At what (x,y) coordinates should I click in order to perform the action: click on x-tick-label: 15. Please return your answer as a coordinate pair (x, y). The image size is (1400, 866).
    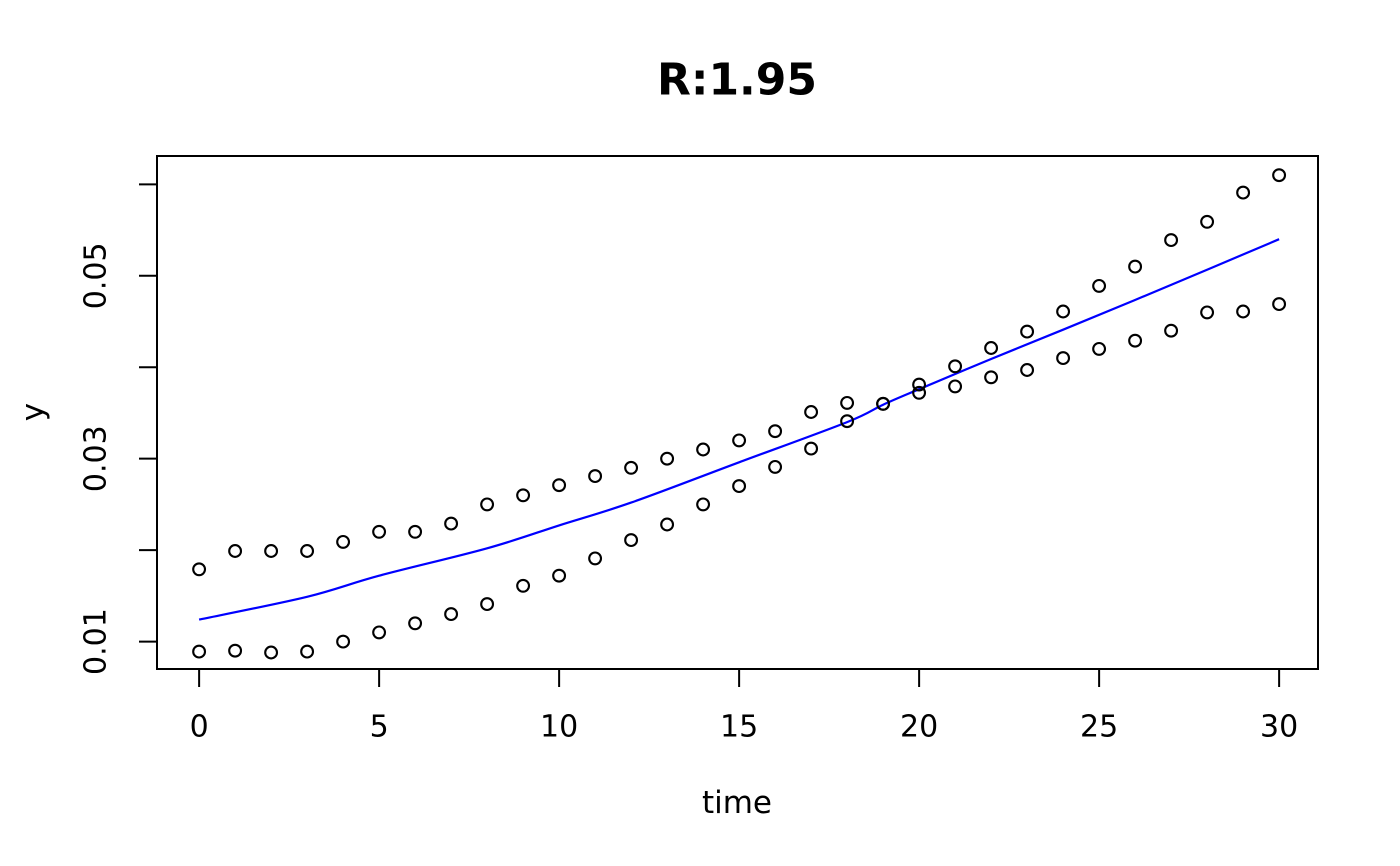
    Looking at the image, I should click on (739, 727).